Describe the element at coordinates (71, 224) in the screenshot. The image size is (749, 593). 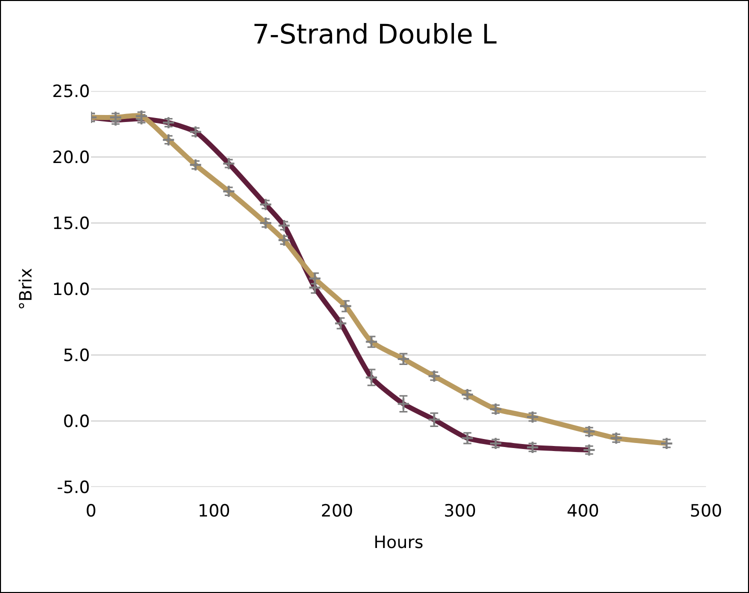
I see `y-tick-label: 15.0` at that location.